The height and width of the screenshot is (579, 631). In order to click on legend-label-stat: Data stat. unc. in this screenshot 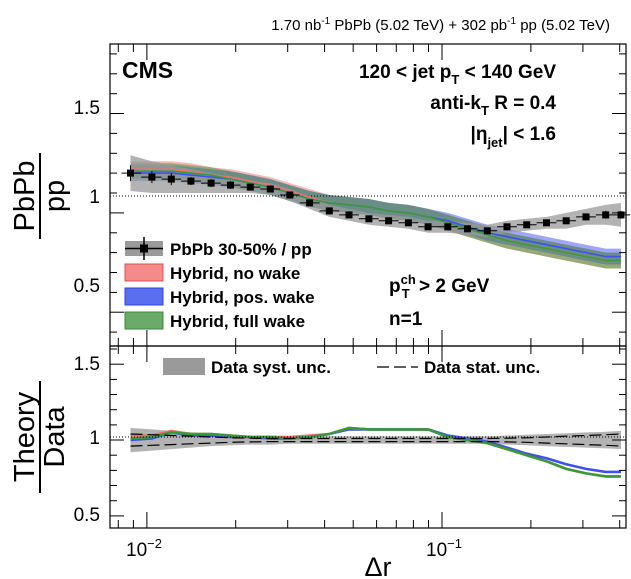, I will do `click(482, 367)`.